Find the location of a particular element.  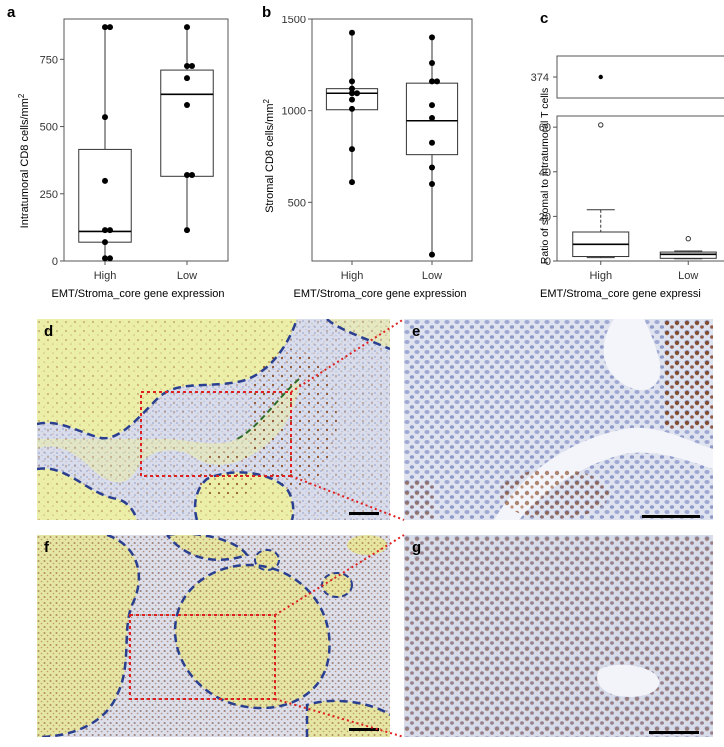

y-tick-label: 40 is located at coordinates (545, 173).